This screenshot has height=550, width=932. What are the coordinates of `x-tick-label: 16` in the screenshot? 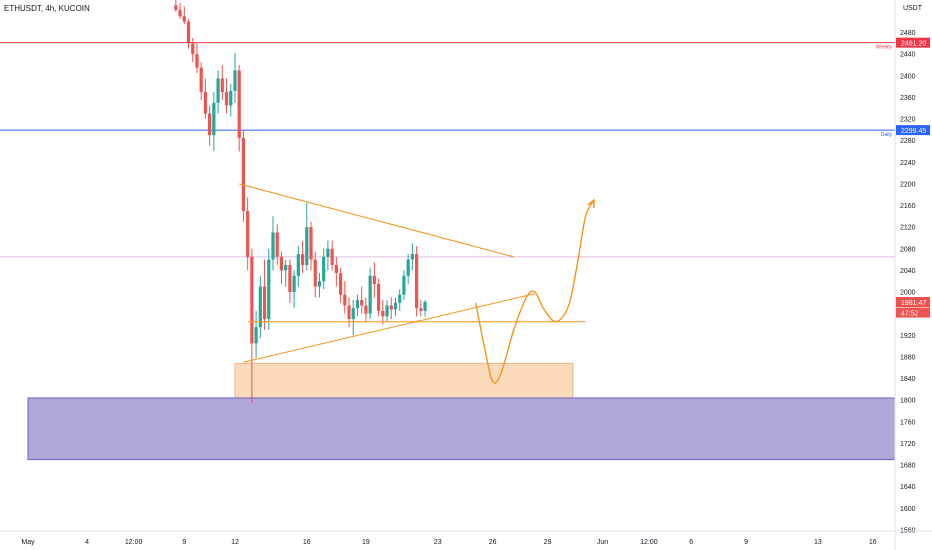 It's located at (873, 542).